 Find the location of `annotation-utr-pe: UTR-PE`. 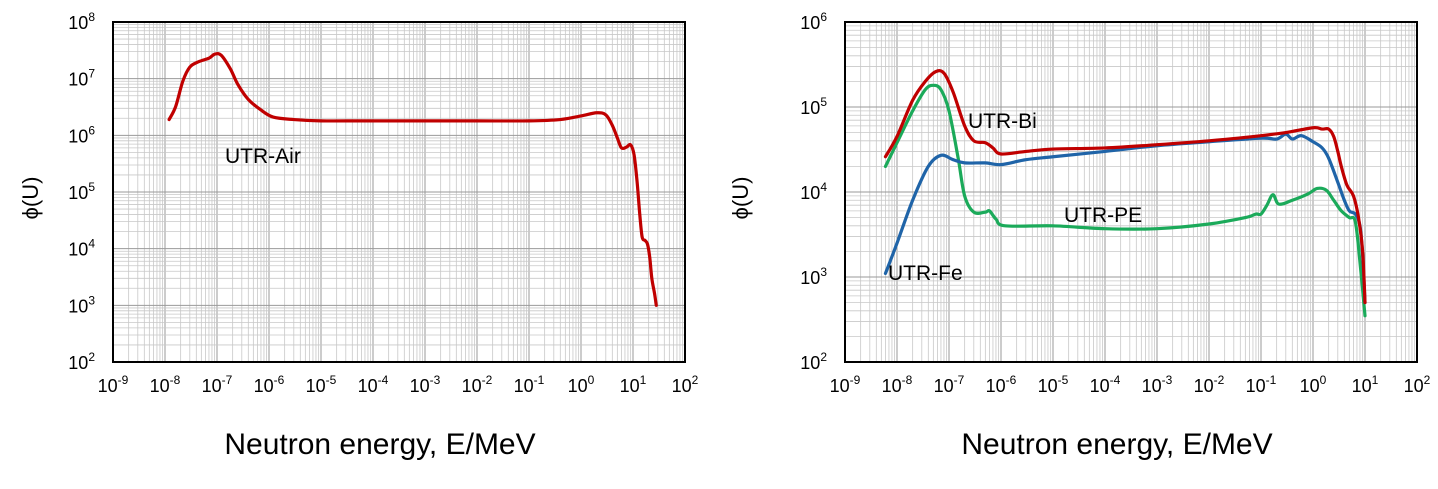

annotation-utr-pe: UTR-PE is located at coordinates (1103, 215).